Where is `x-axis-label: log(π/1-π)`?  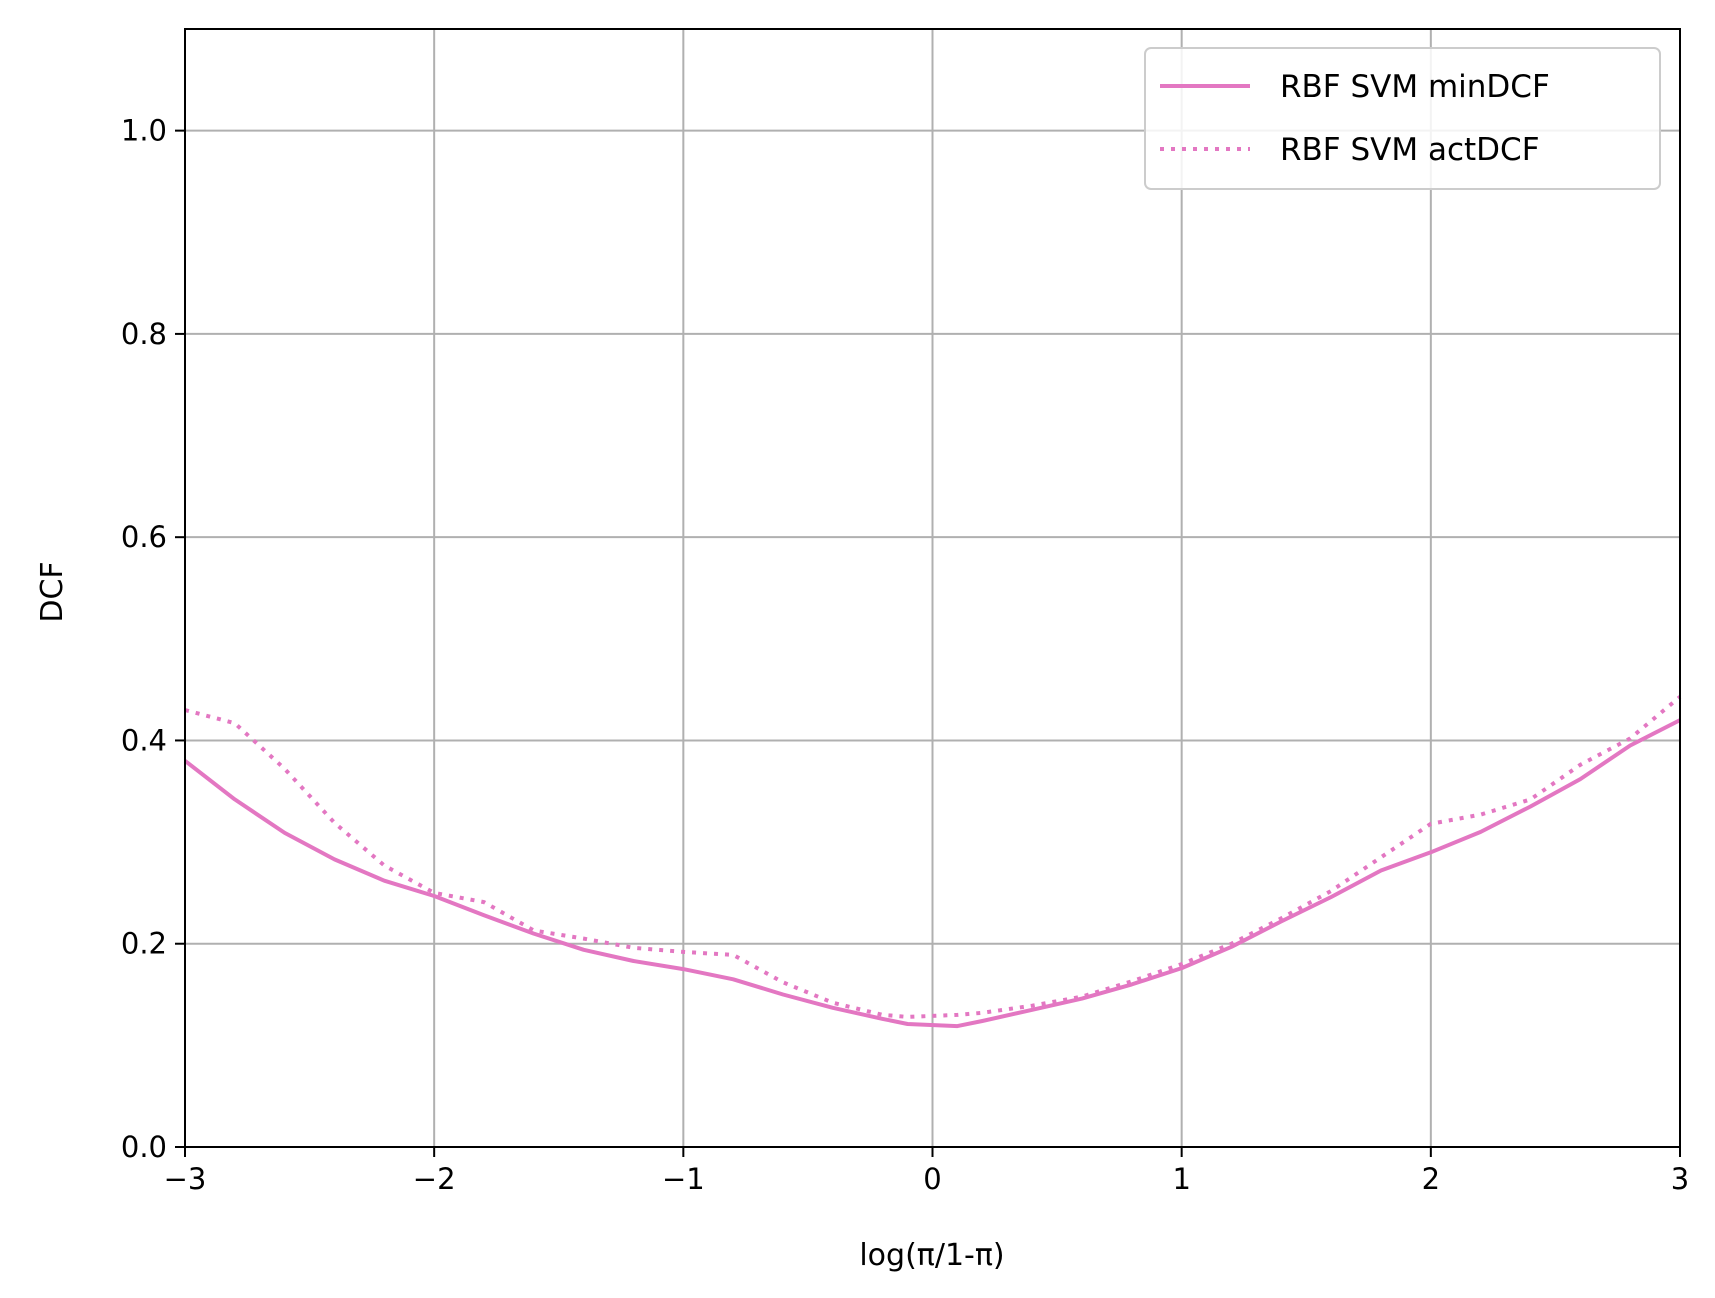 x-axis-label: log(π/1-π) is located at coordinates (931, 1255).